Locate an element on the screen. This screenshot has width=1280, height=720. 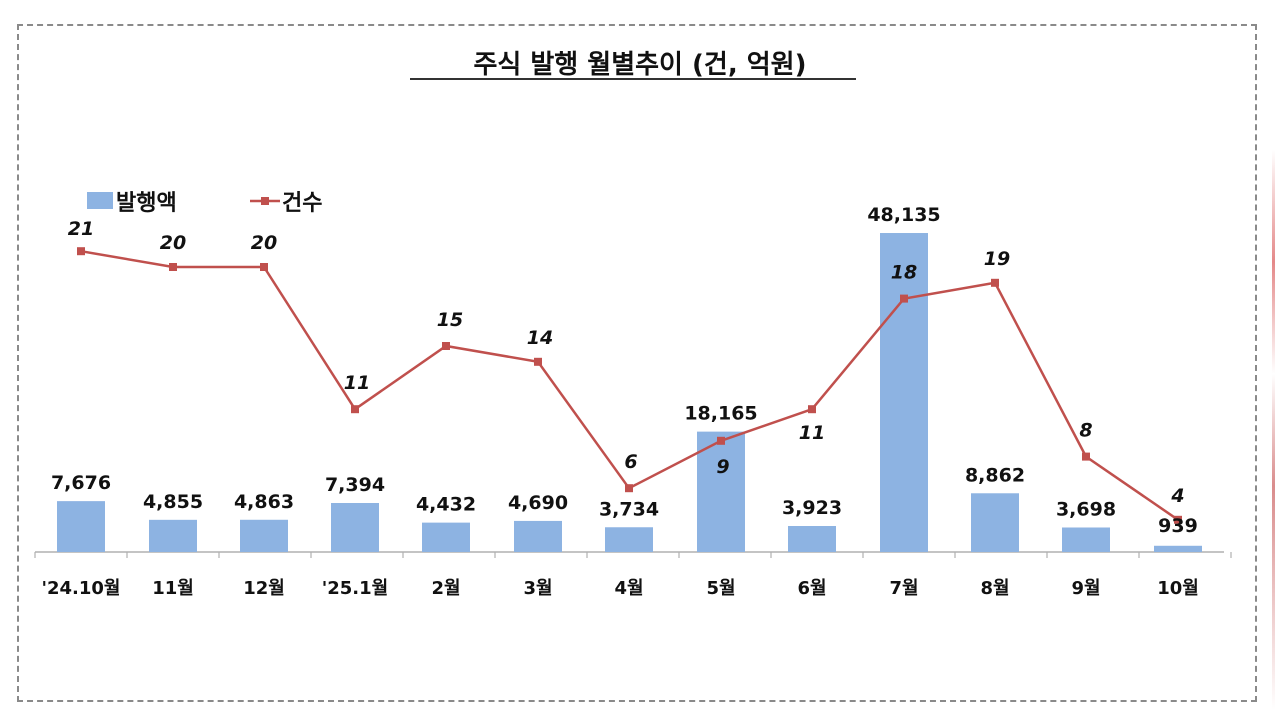
category-label: 9월 is located at coordinates (1085, 588).